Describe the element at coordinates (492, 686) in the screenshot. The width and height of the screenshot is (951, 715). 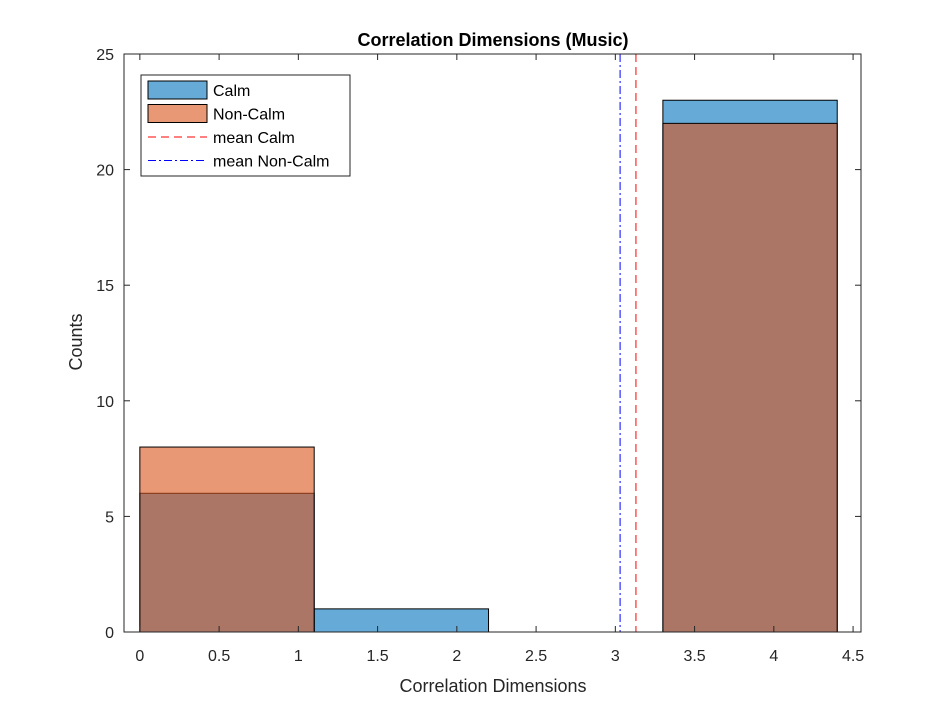
I see `x-axis-label: Correlation Dimensions` at that location.